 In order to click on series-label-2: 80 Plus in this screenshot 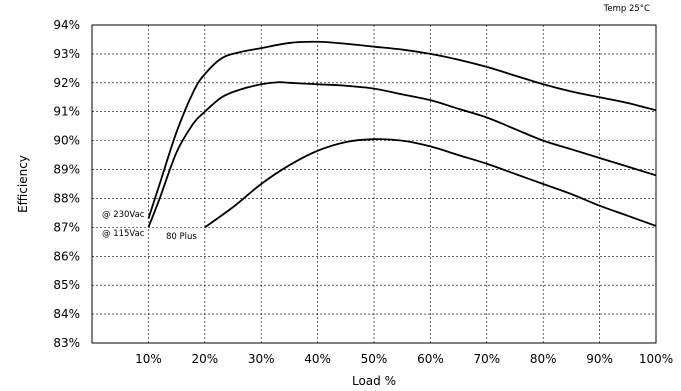, I will do `click(181, 237)`.